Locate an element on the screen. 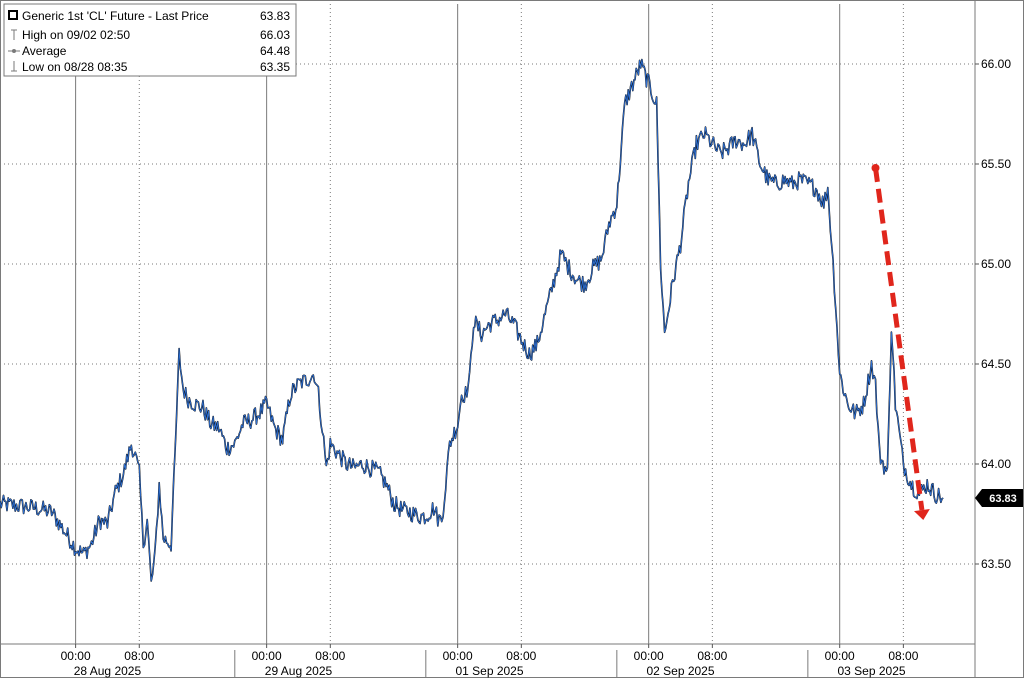 This screenshot has height=679, width=1024. legend-average-value: 64.48 is located at coordinates (275, 51).